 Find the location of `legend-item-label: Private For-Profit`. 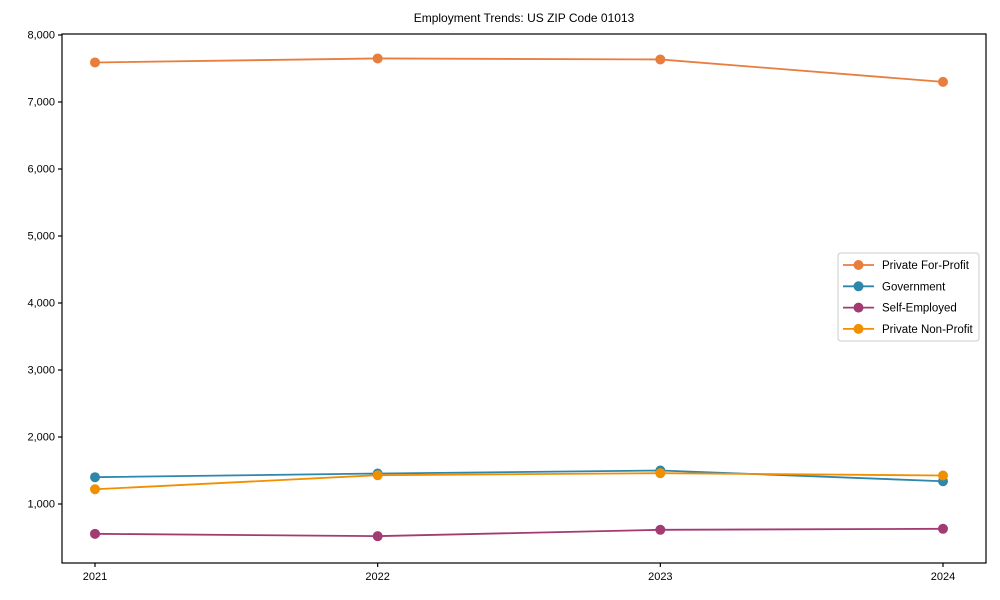

legend-item-label: Private For-Profit is located at coordinates (926, 266).